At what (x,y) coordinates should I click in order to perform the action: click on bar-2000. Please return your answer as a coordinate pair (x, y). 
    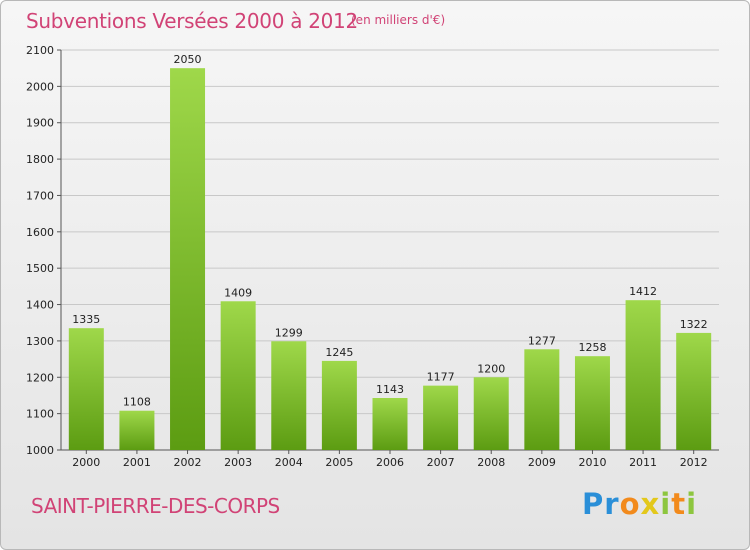
    Looking at the image, I should click on (86, 389).